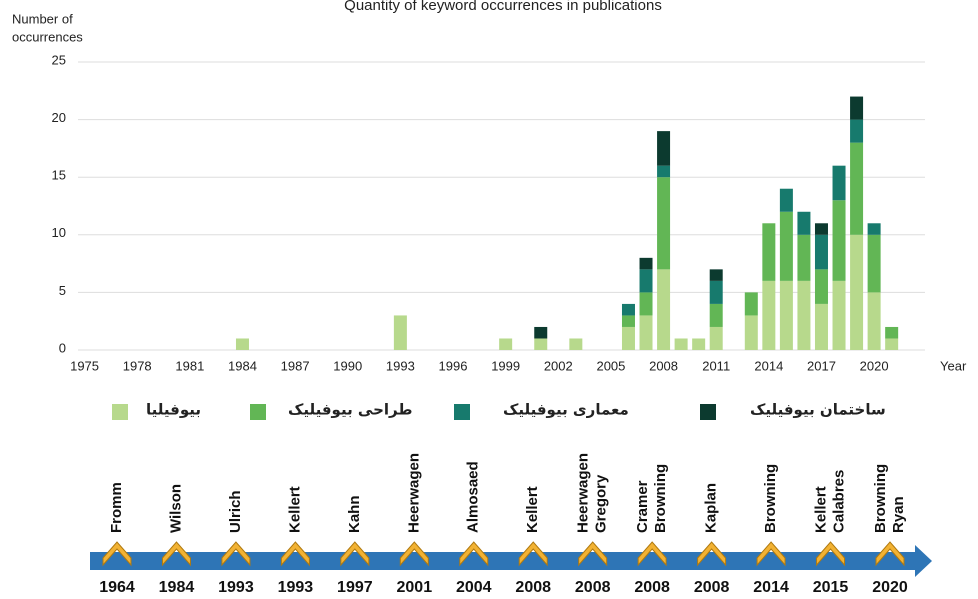 The image size is (978, 599). What do you see at coordinates (610, 365) in the screenshot?
I see `x-tick-label: 2005` at bounding box center [610, 365].